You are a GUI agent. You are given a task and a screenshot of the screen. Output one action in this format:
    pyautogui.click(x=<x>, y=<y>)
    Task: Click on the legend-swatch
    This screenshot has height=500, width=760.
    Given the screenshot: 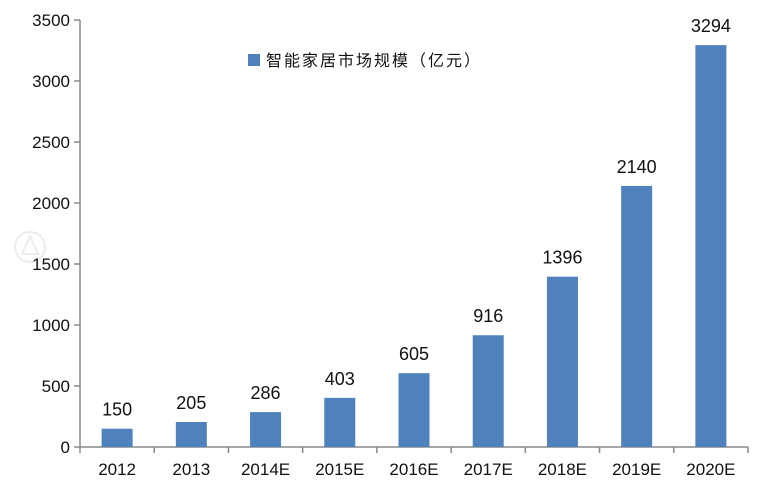 What is the action you would take?
    pyautogui.click(x=254, y=60)
    